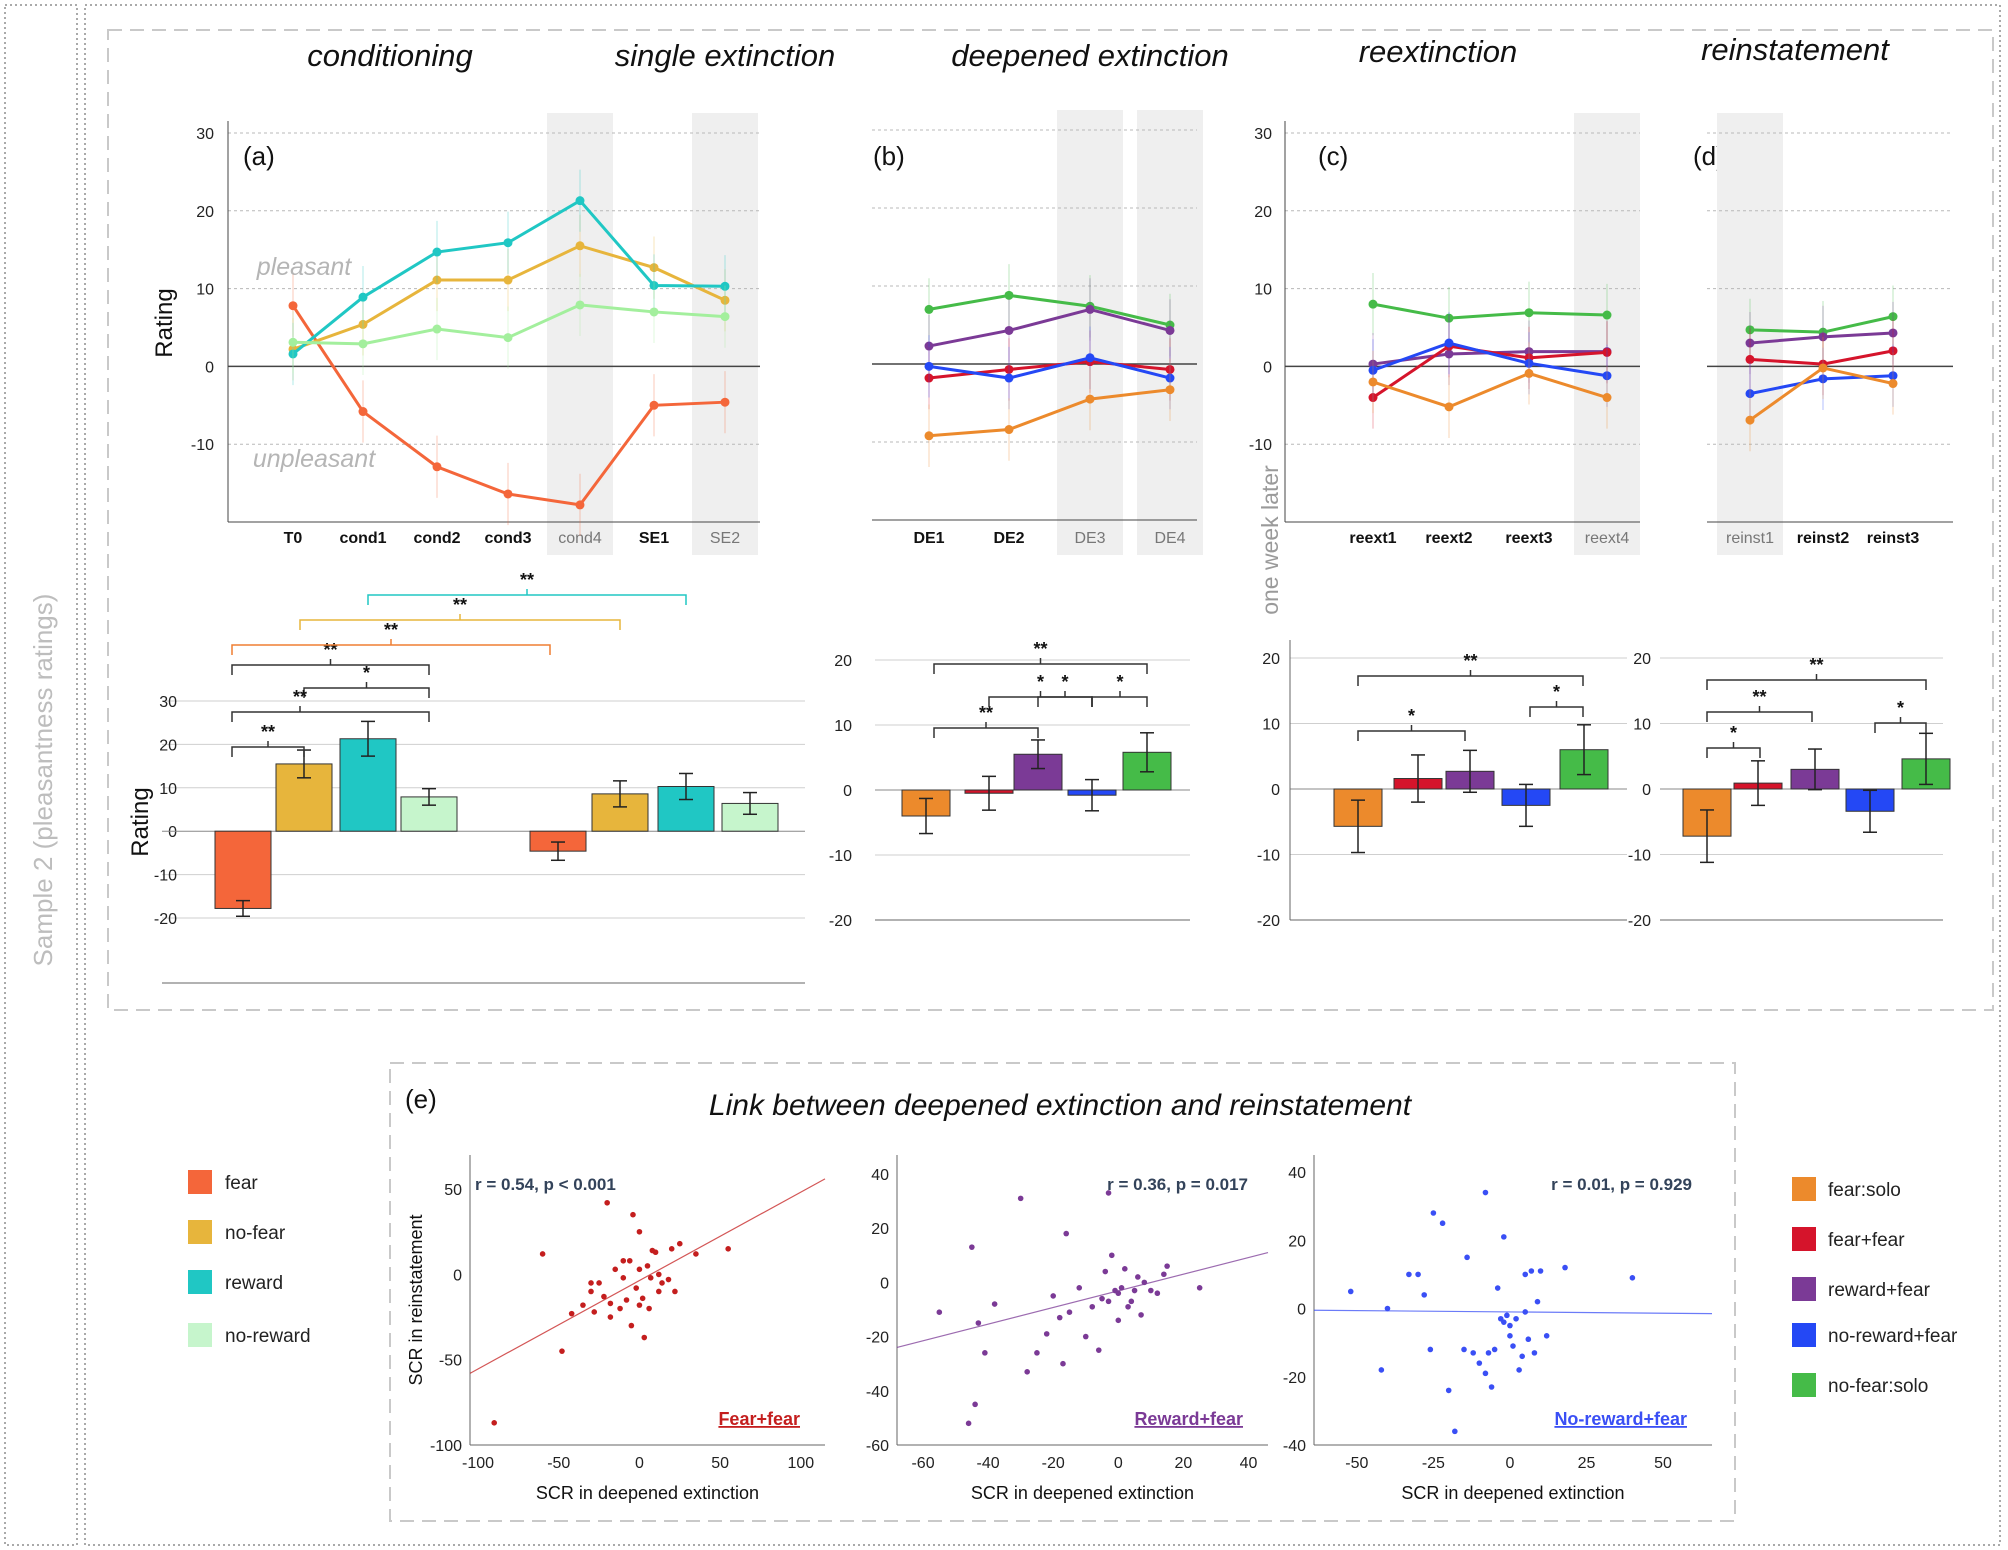 This screenshot has width=2008, height=1550. What do you see at coordinates (1512, 1493) in the screenshot?
I see `x-axis-title: SCR in deepened extinction` at bounding box center [1512, 1493].